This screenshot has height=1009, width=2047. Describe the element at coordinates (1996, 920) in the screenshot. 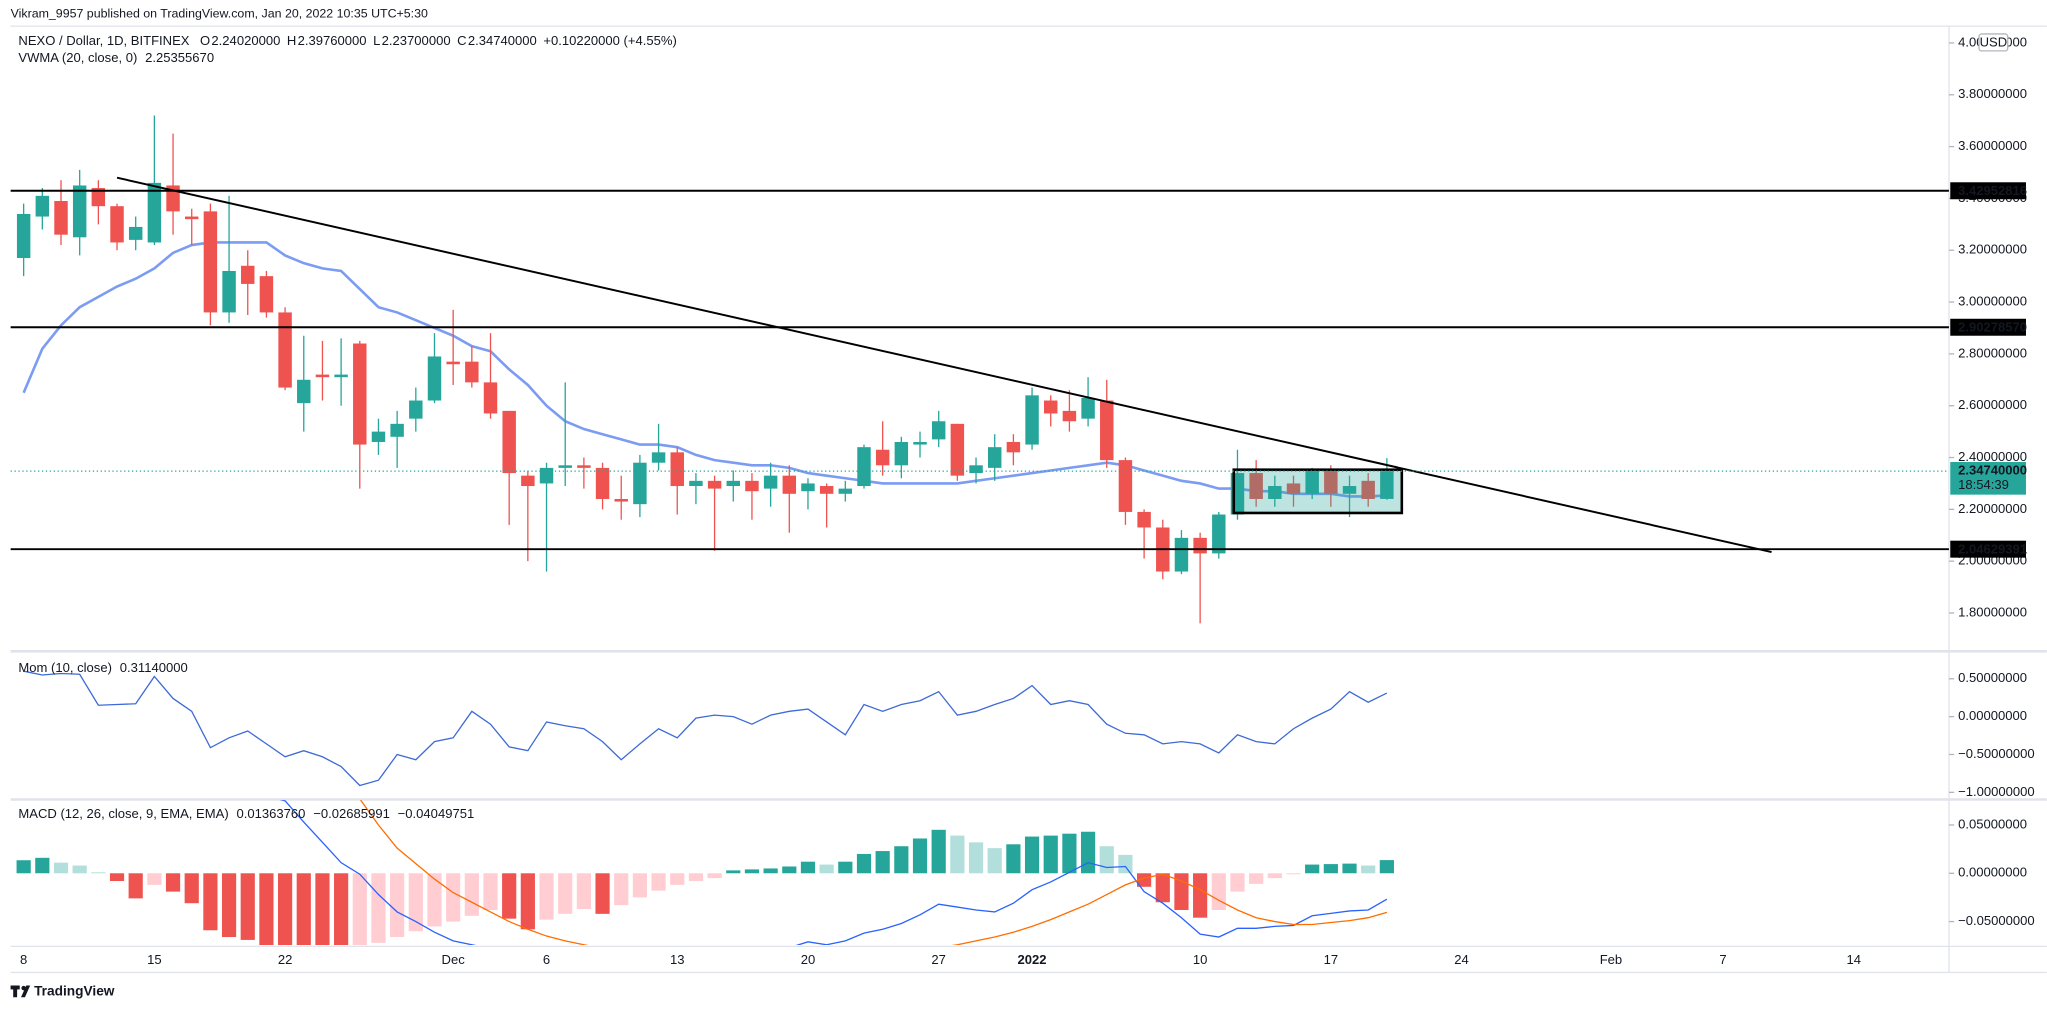

I see `y-tick-label: −0.05000000` at that location.